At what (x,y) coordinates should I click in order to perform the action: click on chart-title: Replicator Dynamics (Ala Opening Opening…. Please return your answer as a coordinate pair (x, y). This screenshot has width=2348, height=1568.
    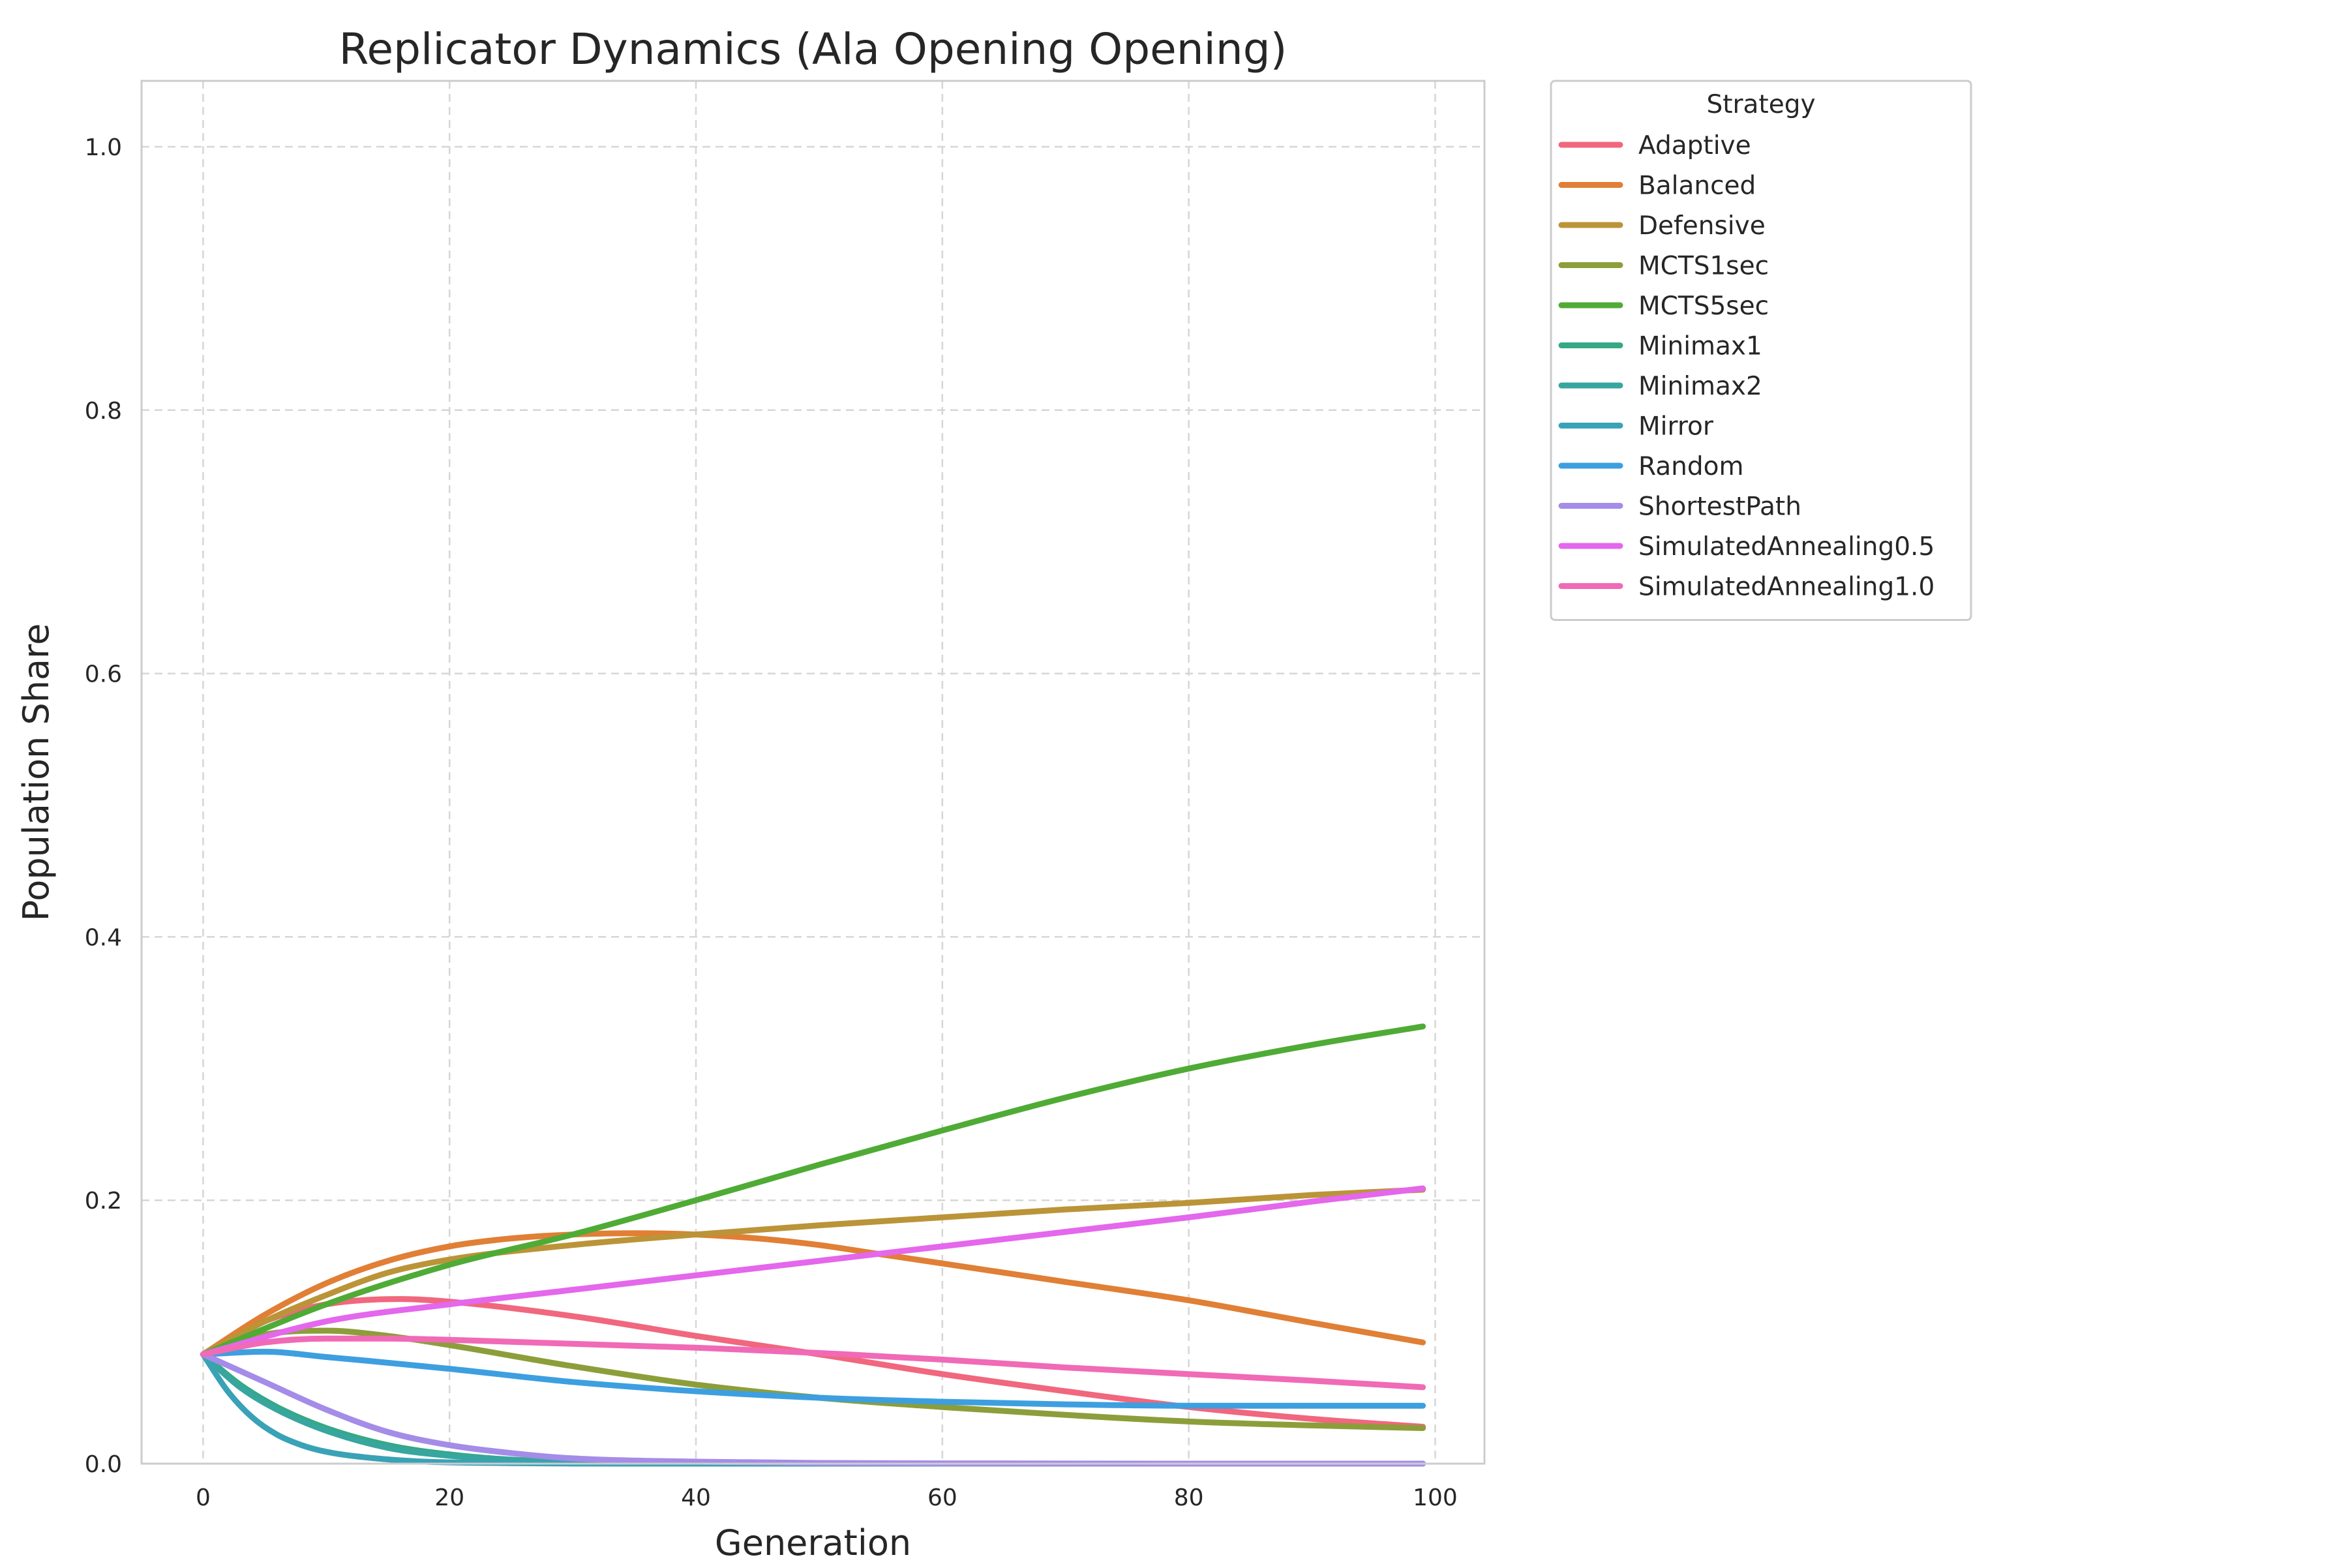
    Looking at the image, I should click on (813, 49).